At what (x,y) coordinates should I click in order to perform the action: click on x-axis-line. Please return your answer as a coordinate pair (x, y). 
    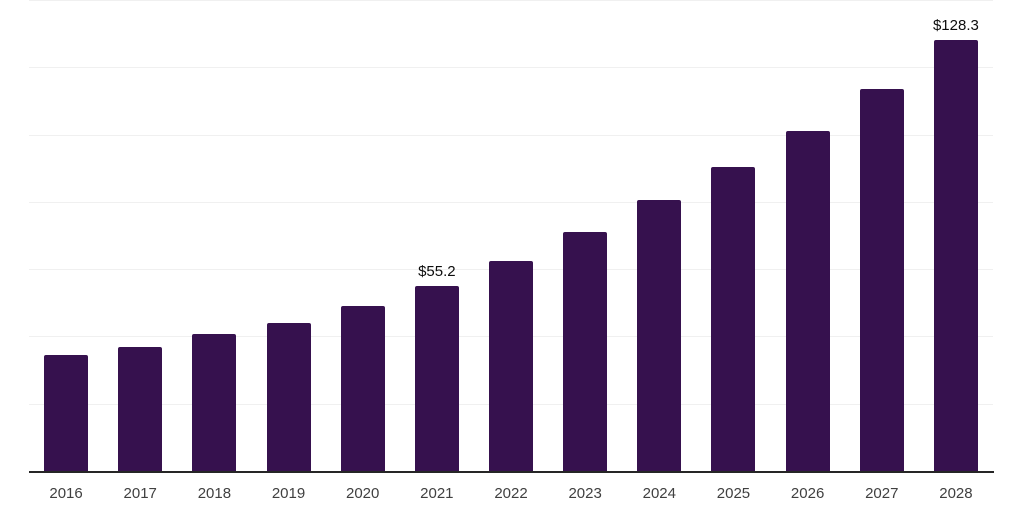
    Looking at the image, I should click on (511, 472).